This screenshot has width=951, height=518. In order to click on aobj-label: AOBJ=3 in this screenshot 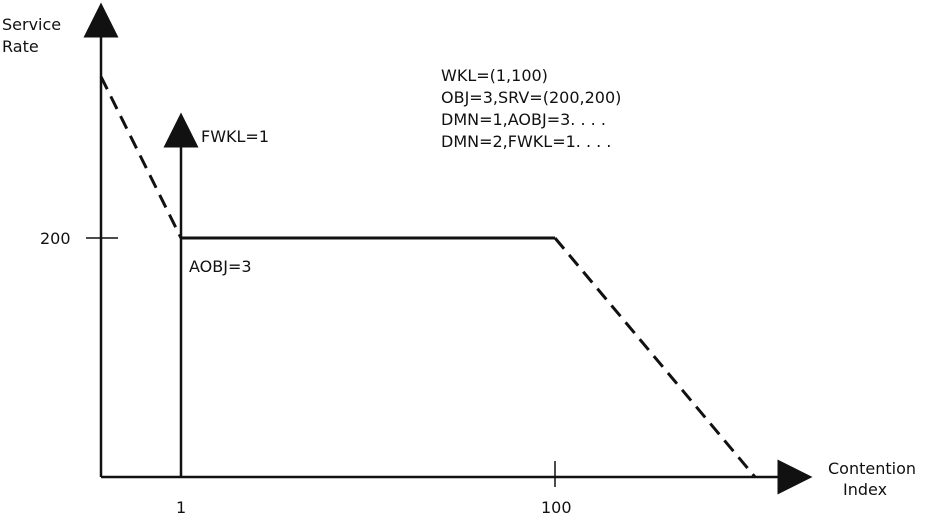, I will do `click(220, 266)`.